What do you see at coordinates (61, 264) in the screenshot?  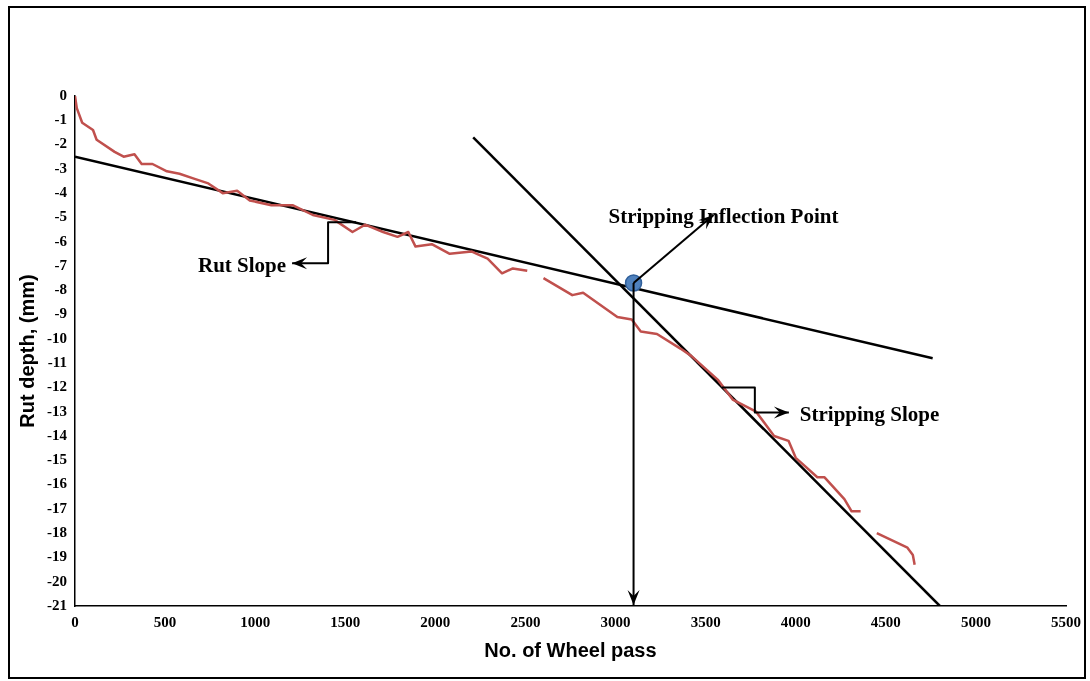 I see `y-tick-label: -7` at bounding box center [61, 264].